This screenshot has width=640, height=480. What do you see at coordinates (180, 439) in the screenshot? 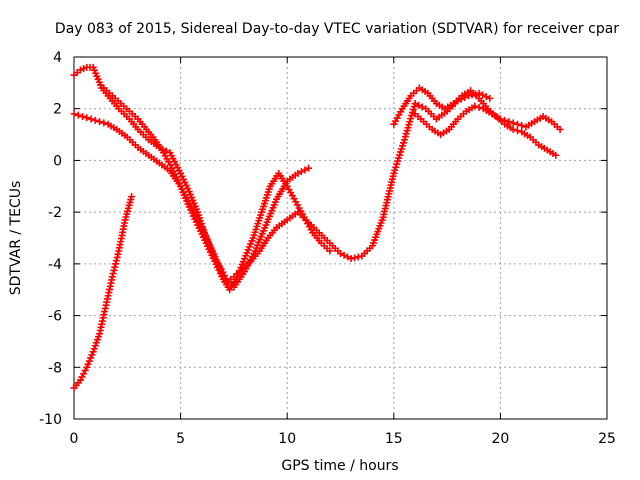
I see `x-tick-label: 5` at bounding box center [180, 439].